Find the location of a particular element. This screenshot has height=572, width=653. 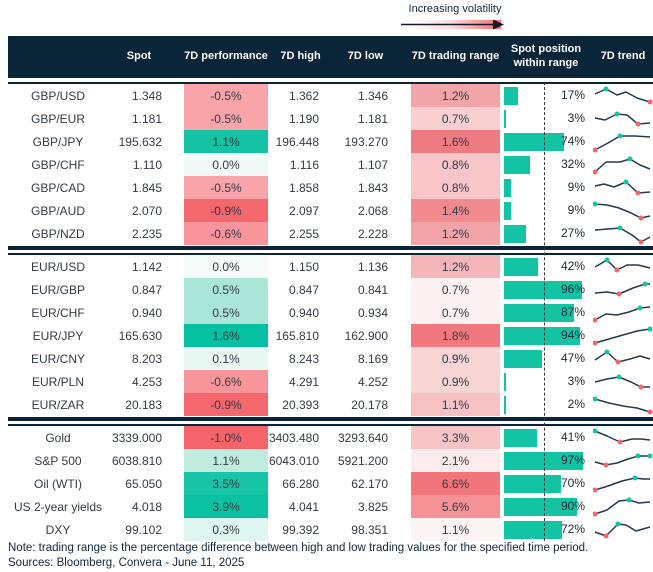

low-value: 3293.640 is located at coordinates (362, 437).